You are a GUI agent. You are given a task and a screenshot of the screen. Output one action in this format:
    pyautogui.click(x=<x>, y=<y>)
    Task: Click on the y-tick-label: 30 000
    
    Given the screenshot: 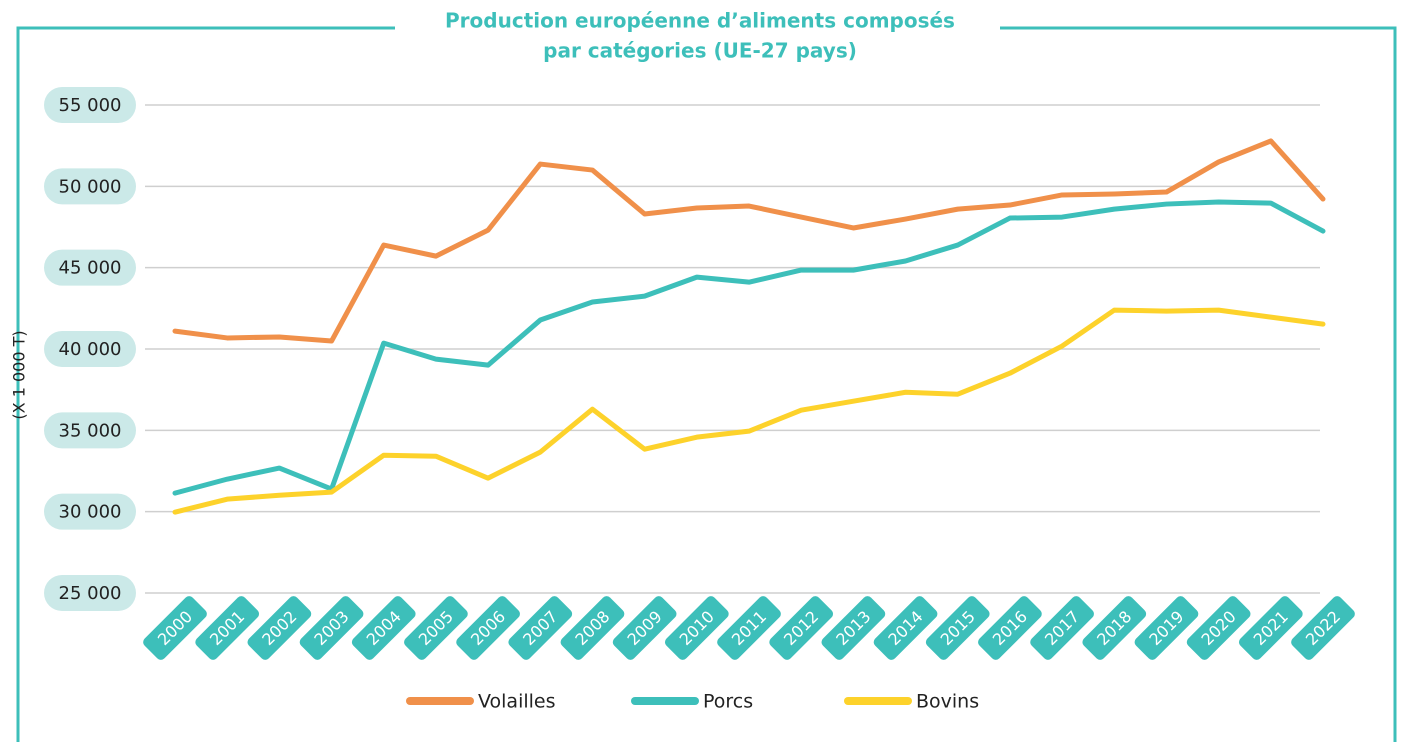 What is the action you would take?
    pyautogui.click(x=90, y=512)
    